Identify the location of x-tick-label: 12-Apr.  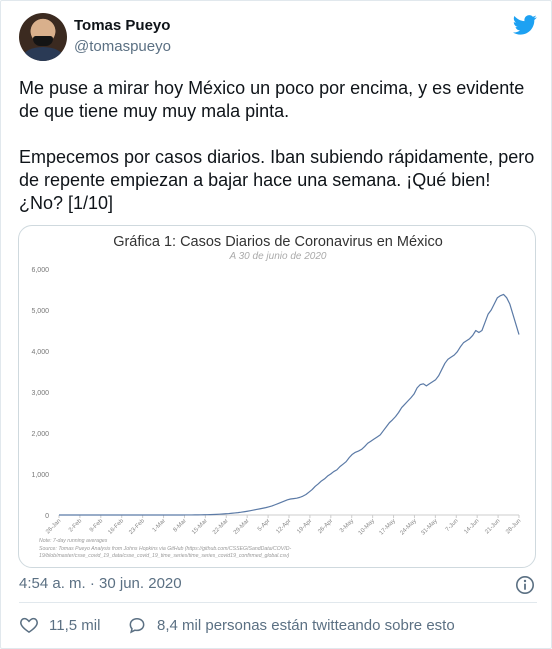
(283, 526).